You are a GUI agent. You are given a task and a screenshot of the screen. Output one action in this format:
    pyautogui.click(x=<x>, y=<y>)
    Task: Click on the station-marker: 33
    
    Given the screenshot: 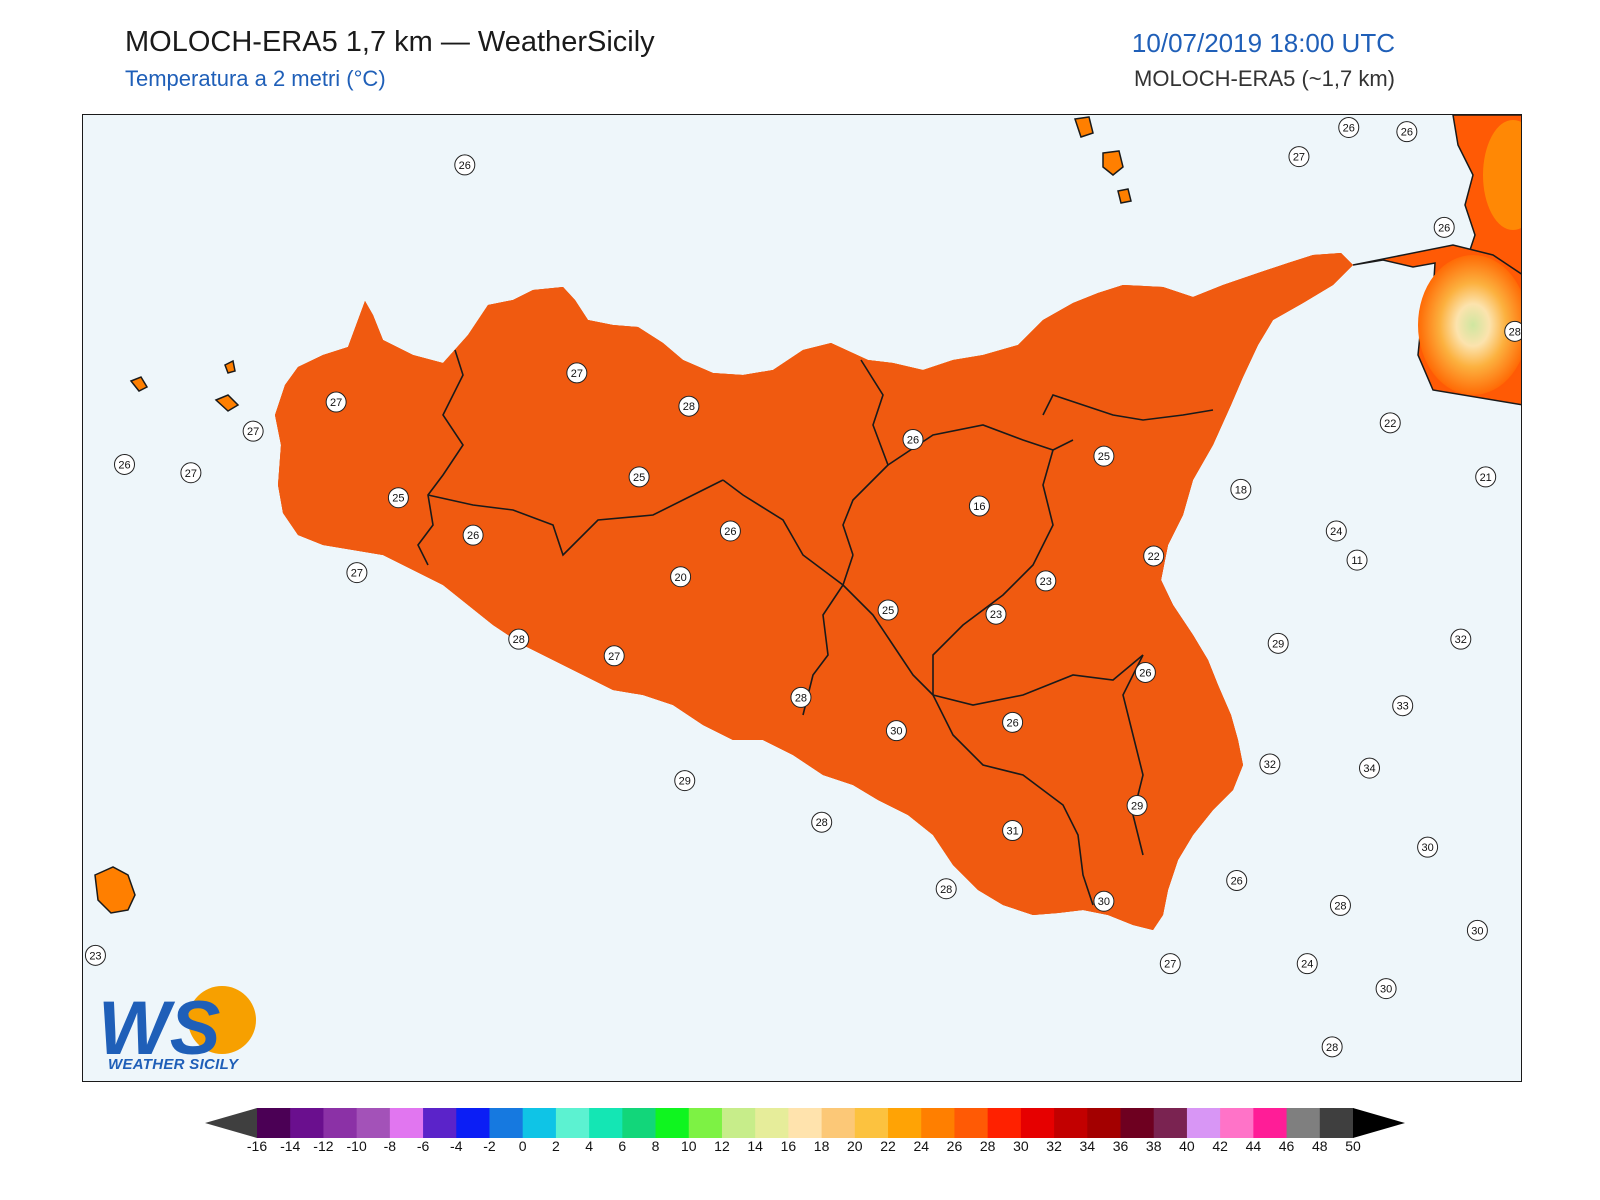 What is the action you would take?
    pyautogui.click(x=1403, y=706)
    